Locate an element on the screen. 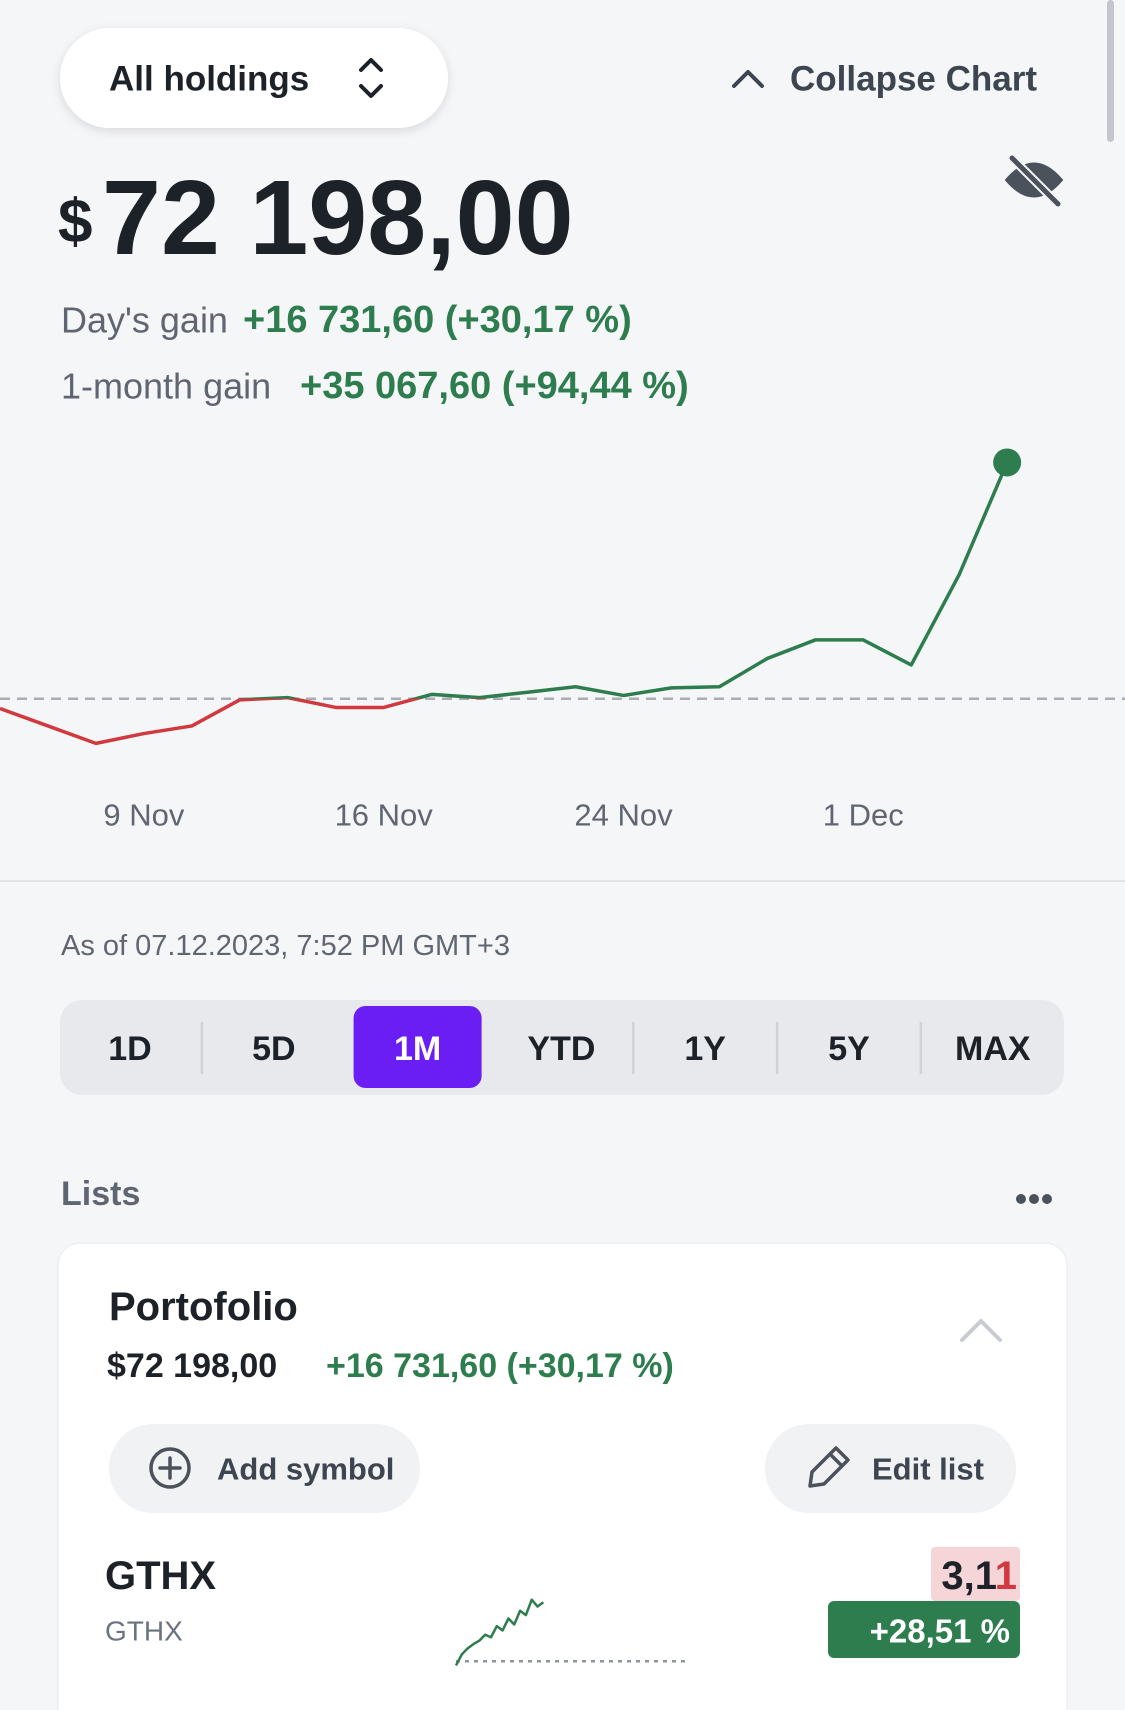  total-value: 72 198,00 is located at coordinates (338, 218).